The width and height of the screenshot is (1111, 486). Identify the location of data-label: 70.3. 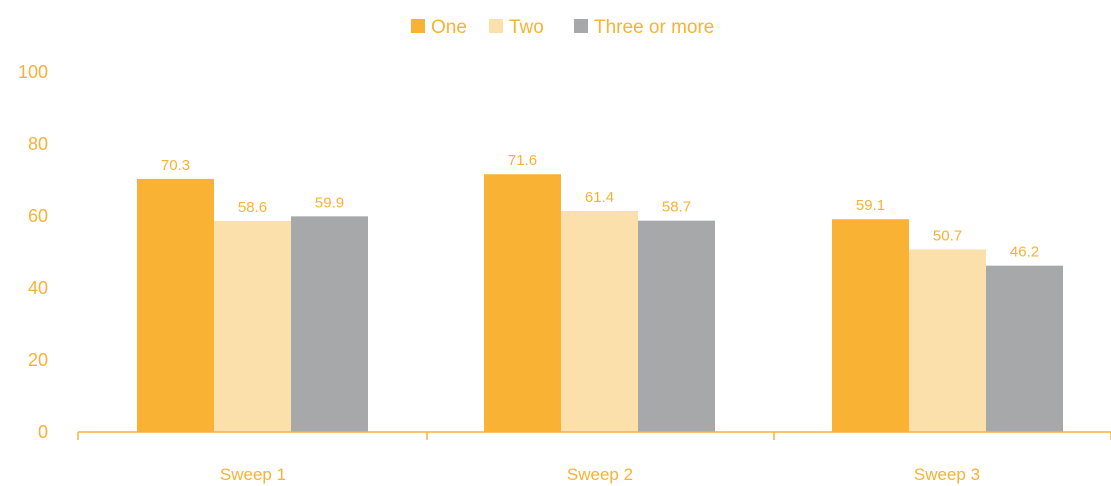
(175, 165).